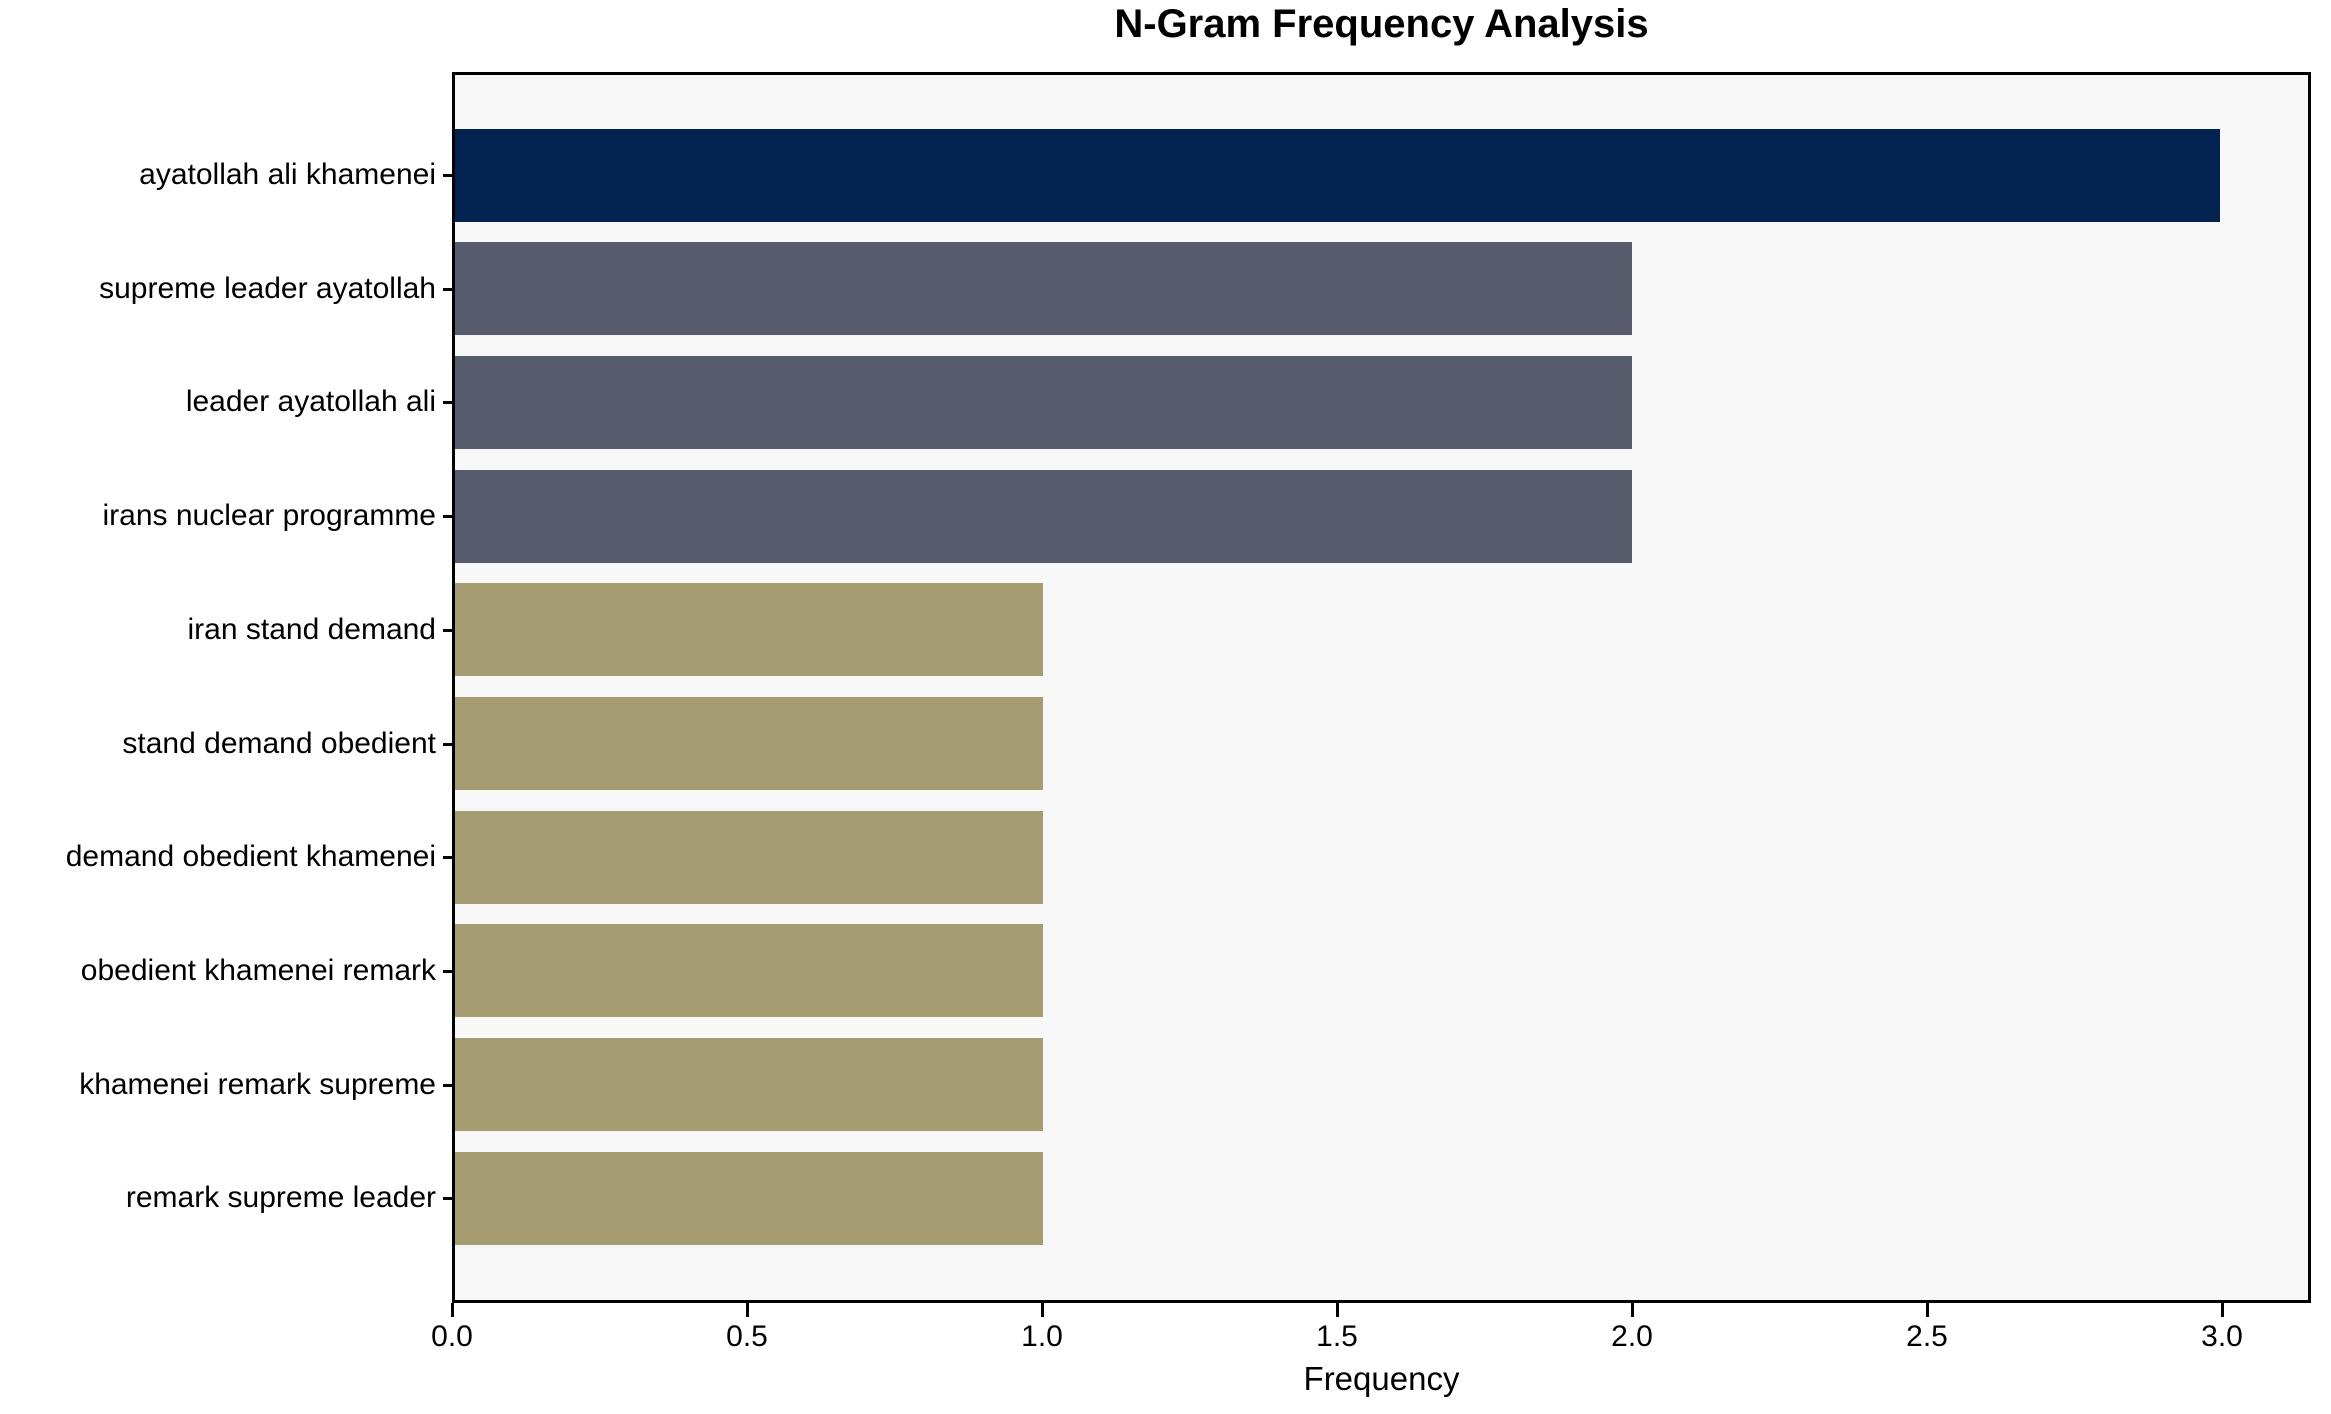 This screenshot has width=2331, height=1414. What do you see at coordinates (280, 1197) in the screenshot?
I see `y-tick-label: remark supreme leader` at bounding box center [280, 1197].